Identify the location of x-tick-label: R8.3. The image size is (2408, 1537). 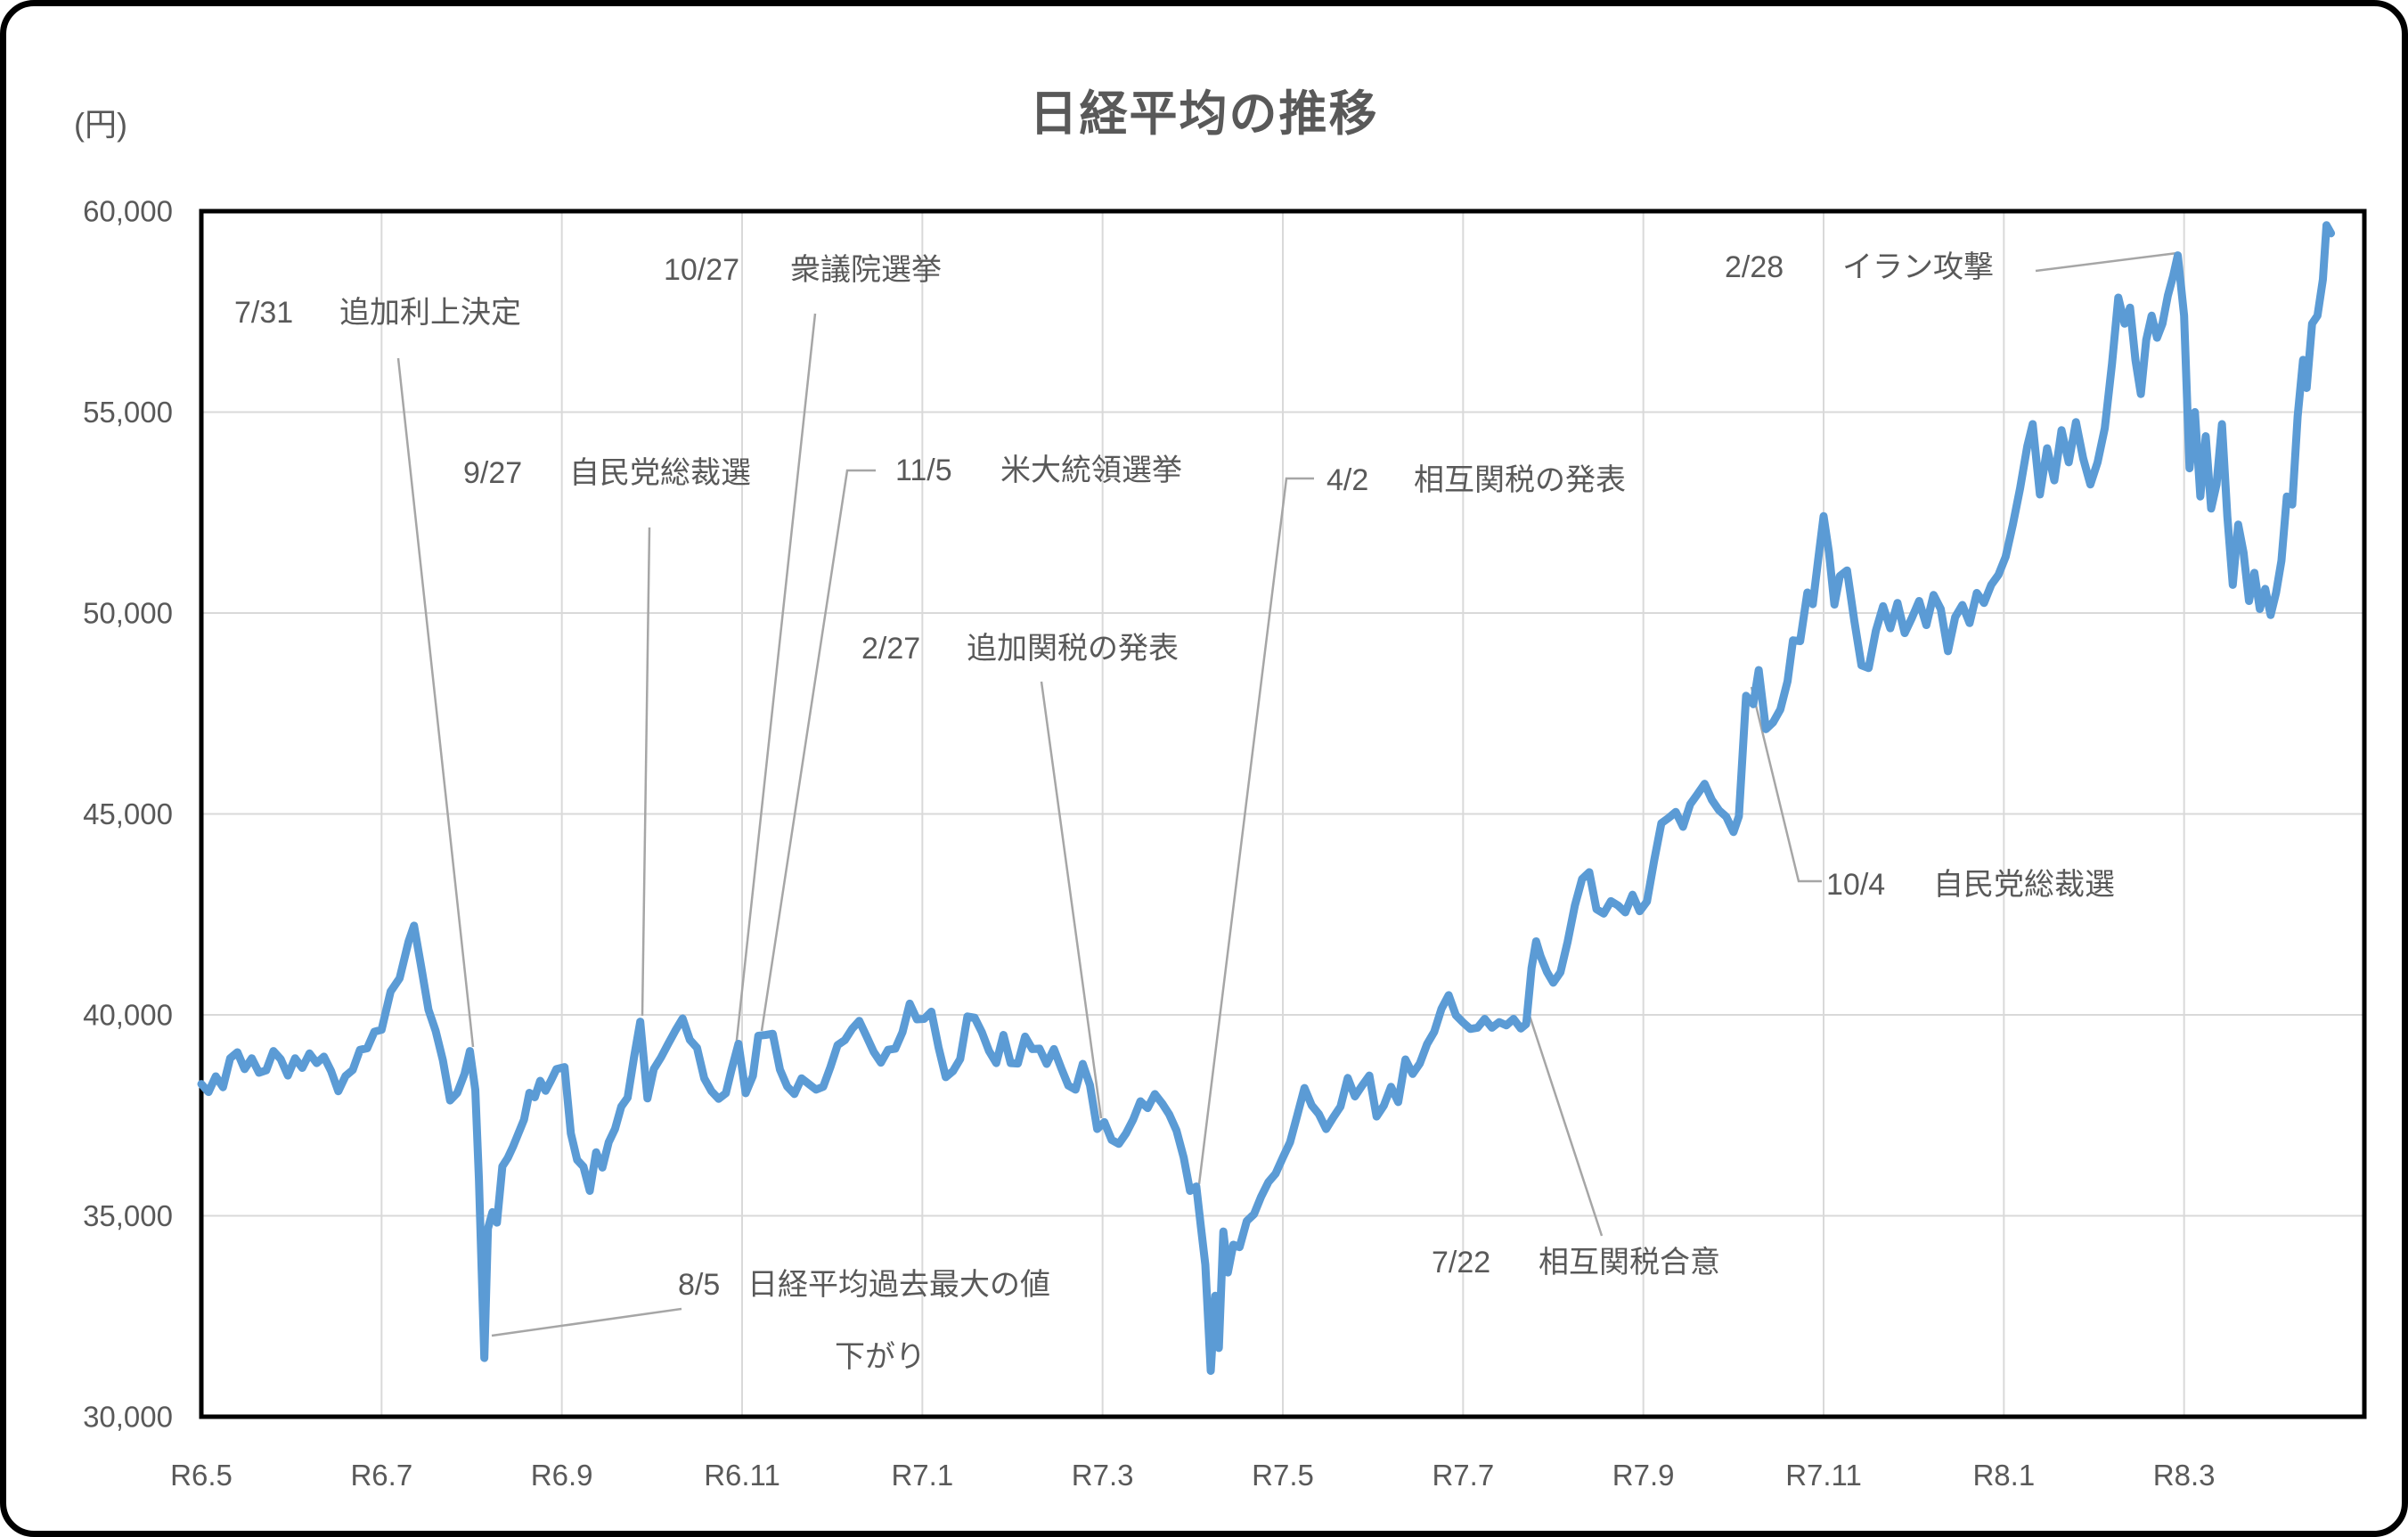
(2184, 1475).